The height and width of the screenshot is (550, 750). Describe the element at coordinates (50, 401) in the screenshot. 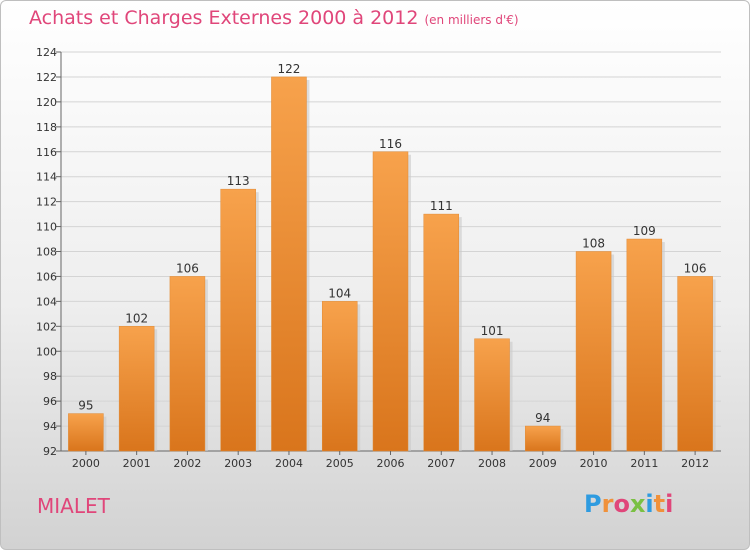

I see `y-tick-label: 96` at that location.